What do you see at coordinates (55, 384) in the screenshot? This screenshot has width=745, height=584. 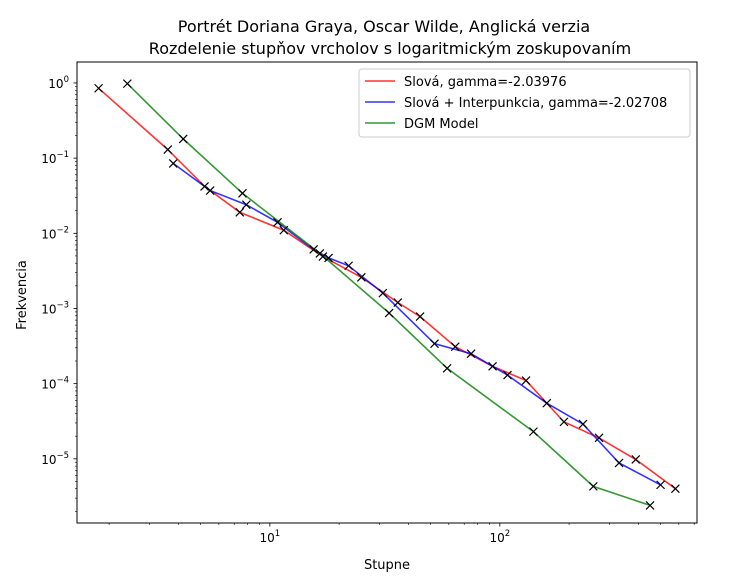 I see `y-tick-label-4: 10⁻⁴` at bounding box center [55, 384].